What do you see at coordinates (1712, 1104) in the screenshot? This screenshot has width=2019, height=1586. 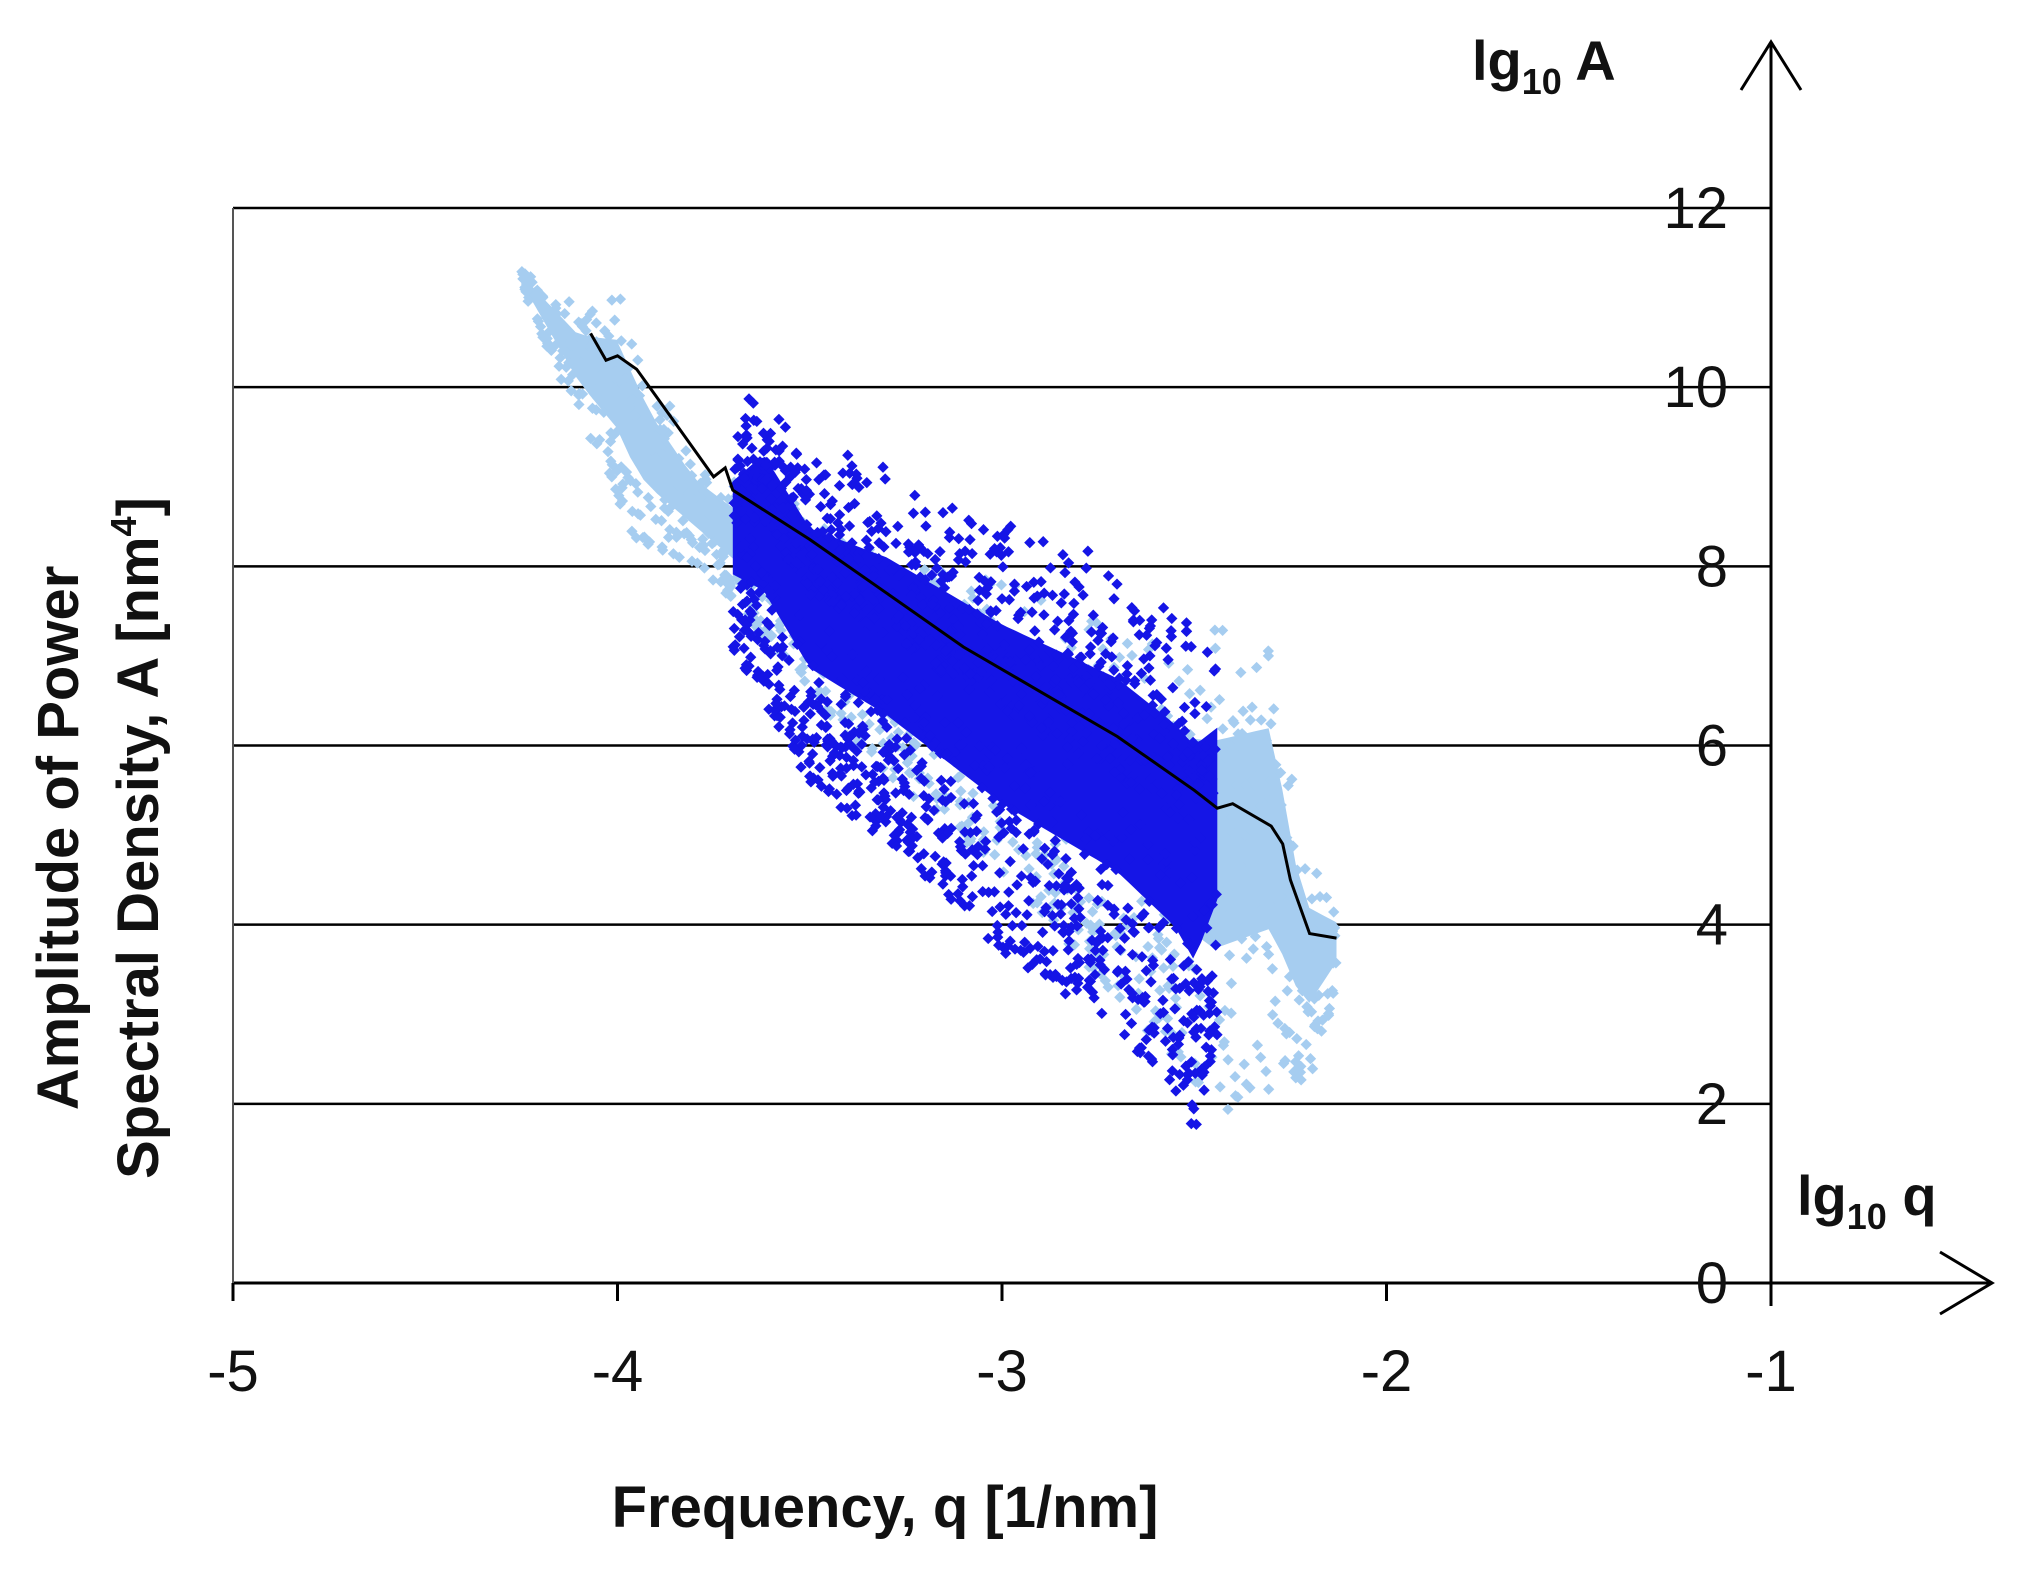 I see `y-tick-label: 2` at bounding box center [1712, 1104].